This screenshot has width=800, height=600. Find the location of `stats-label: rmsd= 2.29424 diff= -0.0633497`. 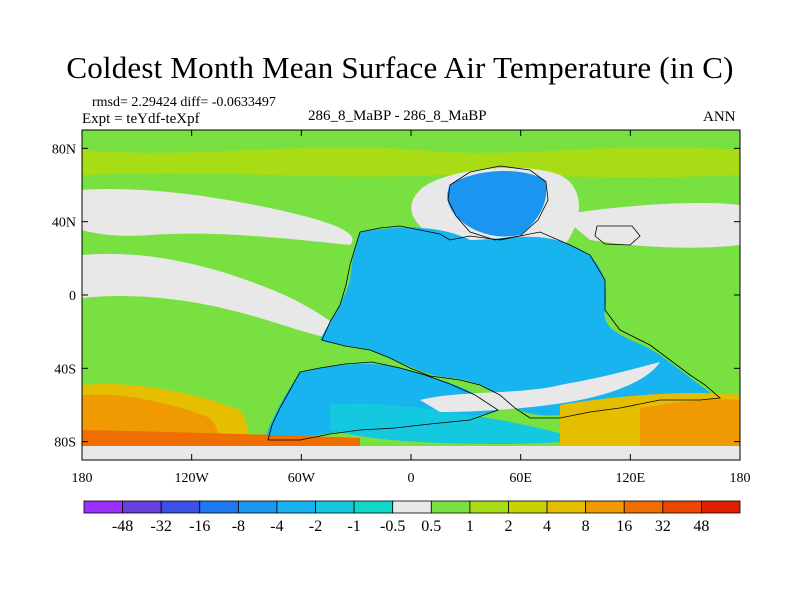

stats-label: rmsd= 2.29424 diff= -0.0633497 is located at coordinates (184, 102).